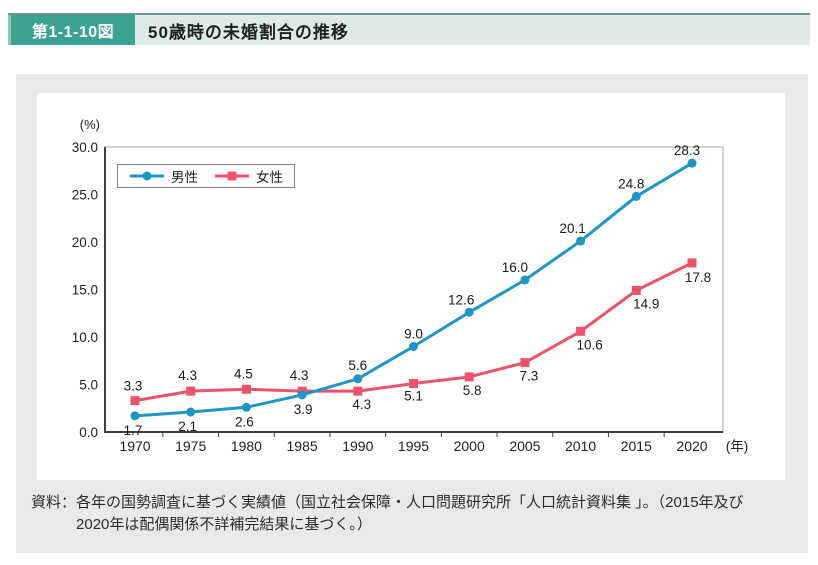  I want to click on data-label: 5.1, so click(413, 396).